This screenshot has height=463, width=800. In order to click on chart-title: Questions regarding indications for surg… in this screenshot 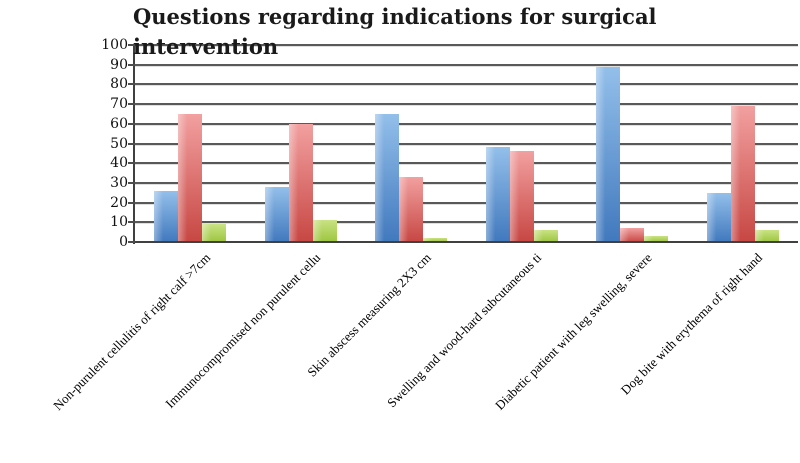, I will do `click(395, 31)`.